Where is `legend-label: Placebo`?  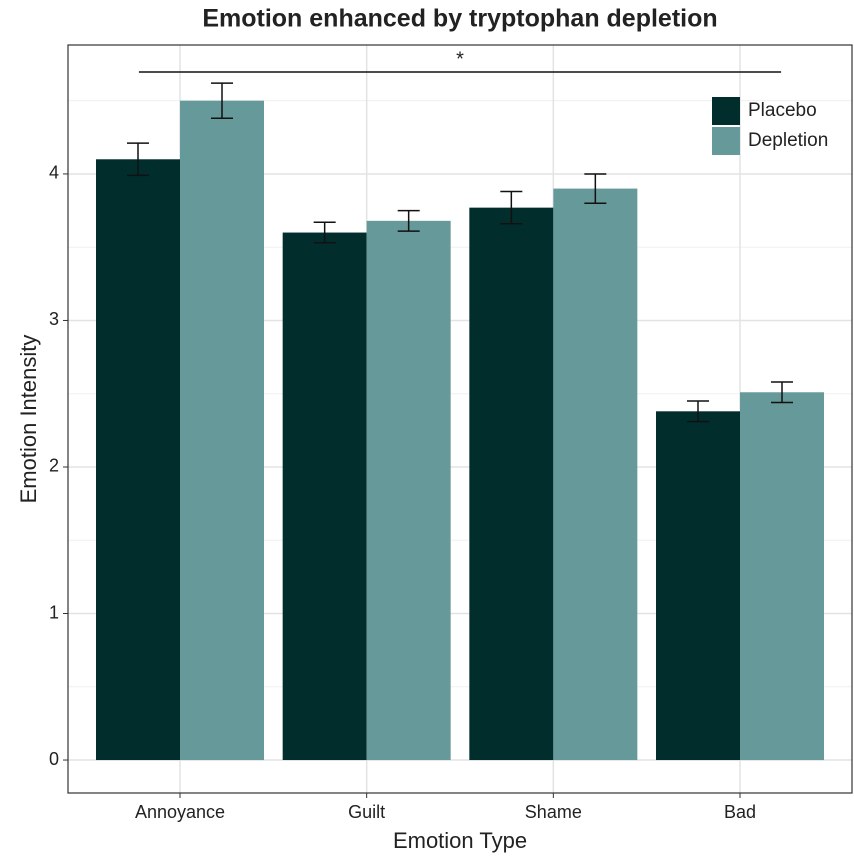
legend-label: Placebo is located at coordinates (782, 110).